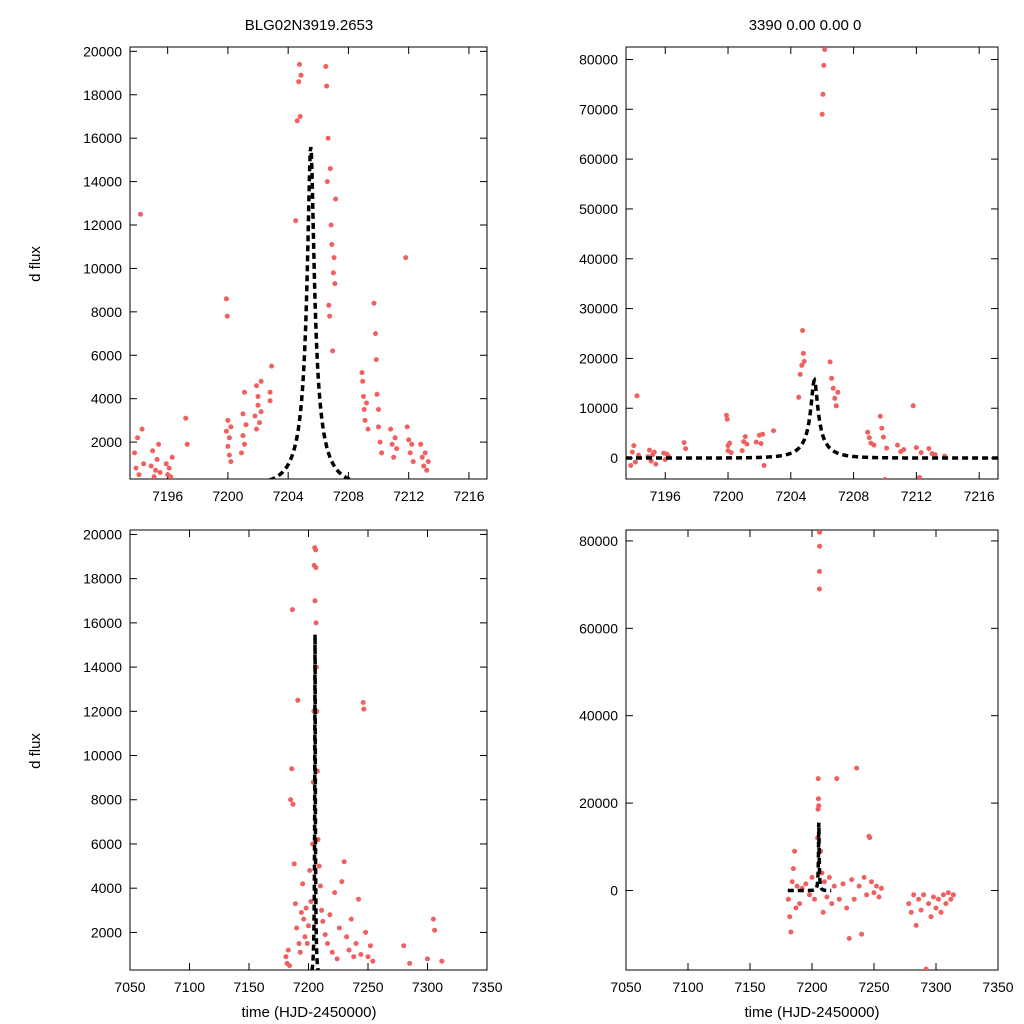 Image resolution: width=1024 pixels, height=1024 pixels. I want to click on x-tick-label: 7150, so click(749, 987).